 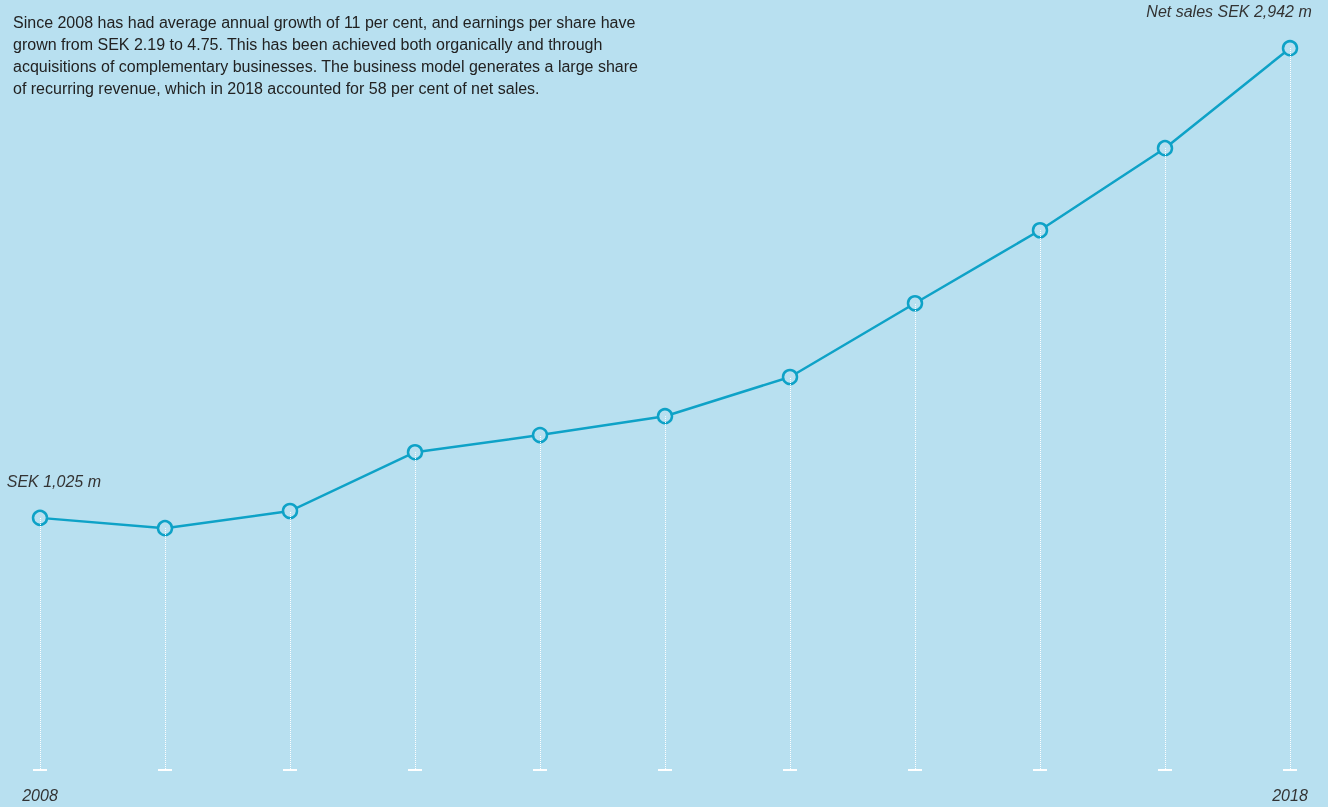 What do you see at coordinates (1289, 795) in the screenshot?
I see `x-tick-label: 2018` at bounding box center [1289, 795].